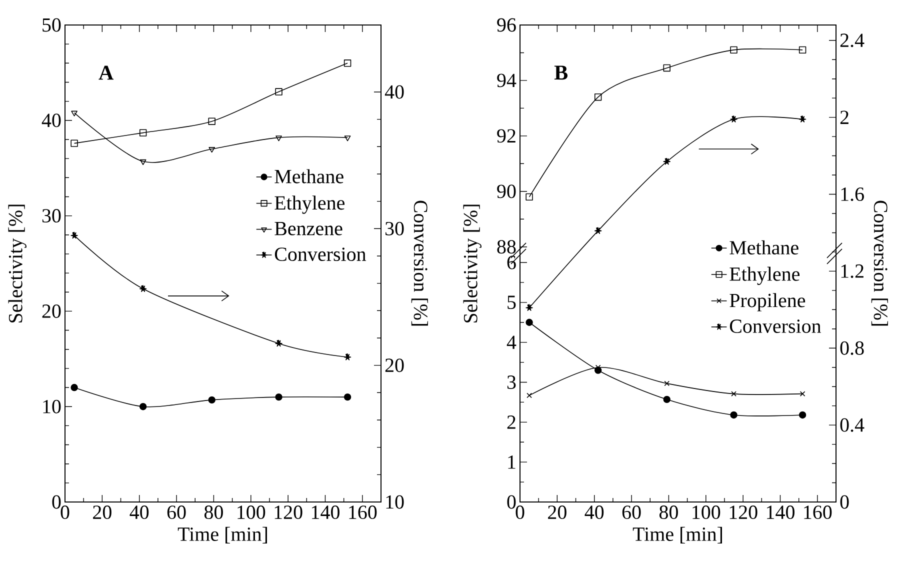 This screenshot has height=570, width=909. Describe the element at coordinates (65, 513) in the screenshot. I see `x-tick-label: 0` at that location.